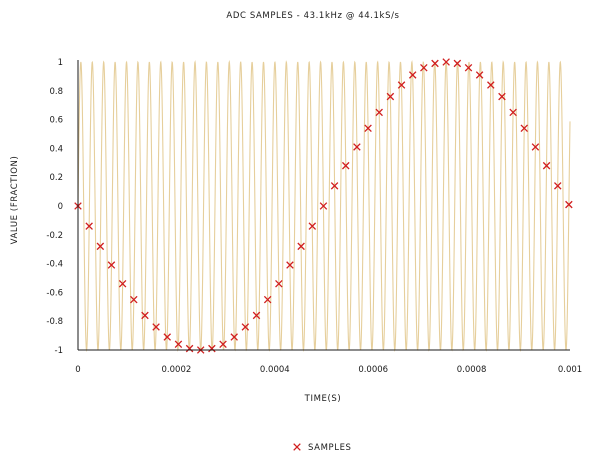 The height and width of the screenshot is (460, 600). I want to click on legend-samples-label: SAMPLES, so click(330, 448).